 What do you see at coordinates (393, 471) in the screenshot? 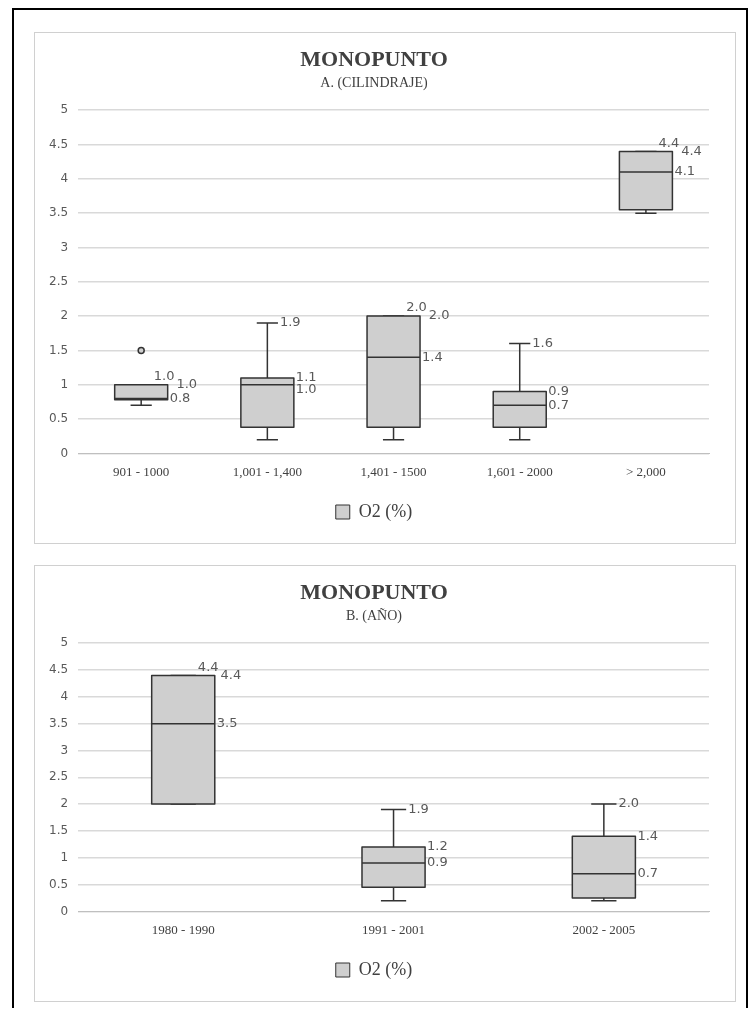
I see `x-tick-label: 1,401 - 1500` at bounding box center [393, 471].